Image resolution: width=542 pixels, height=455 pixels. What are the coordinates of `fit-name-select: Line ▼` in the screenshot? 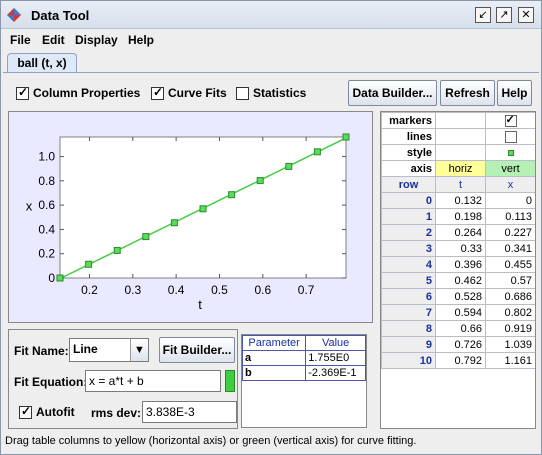 It's located at (109, 350).